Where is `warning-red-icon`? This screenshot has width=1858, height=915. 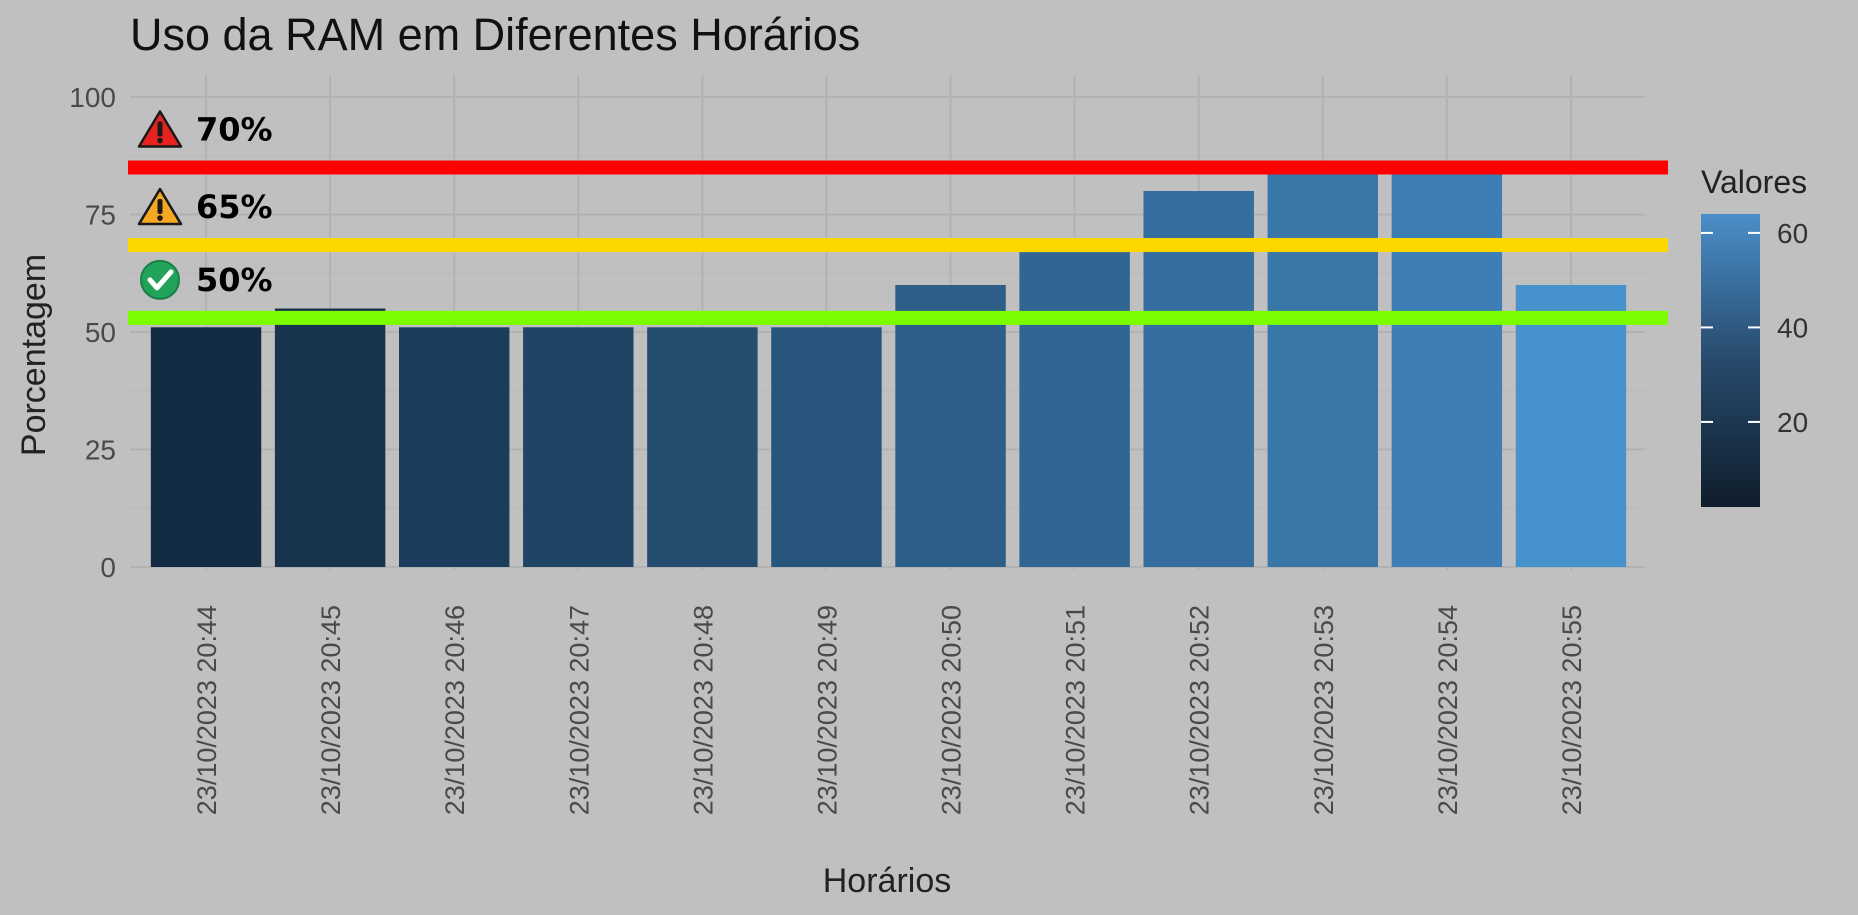
warning-red-icon is located at coordinates (160, 129).